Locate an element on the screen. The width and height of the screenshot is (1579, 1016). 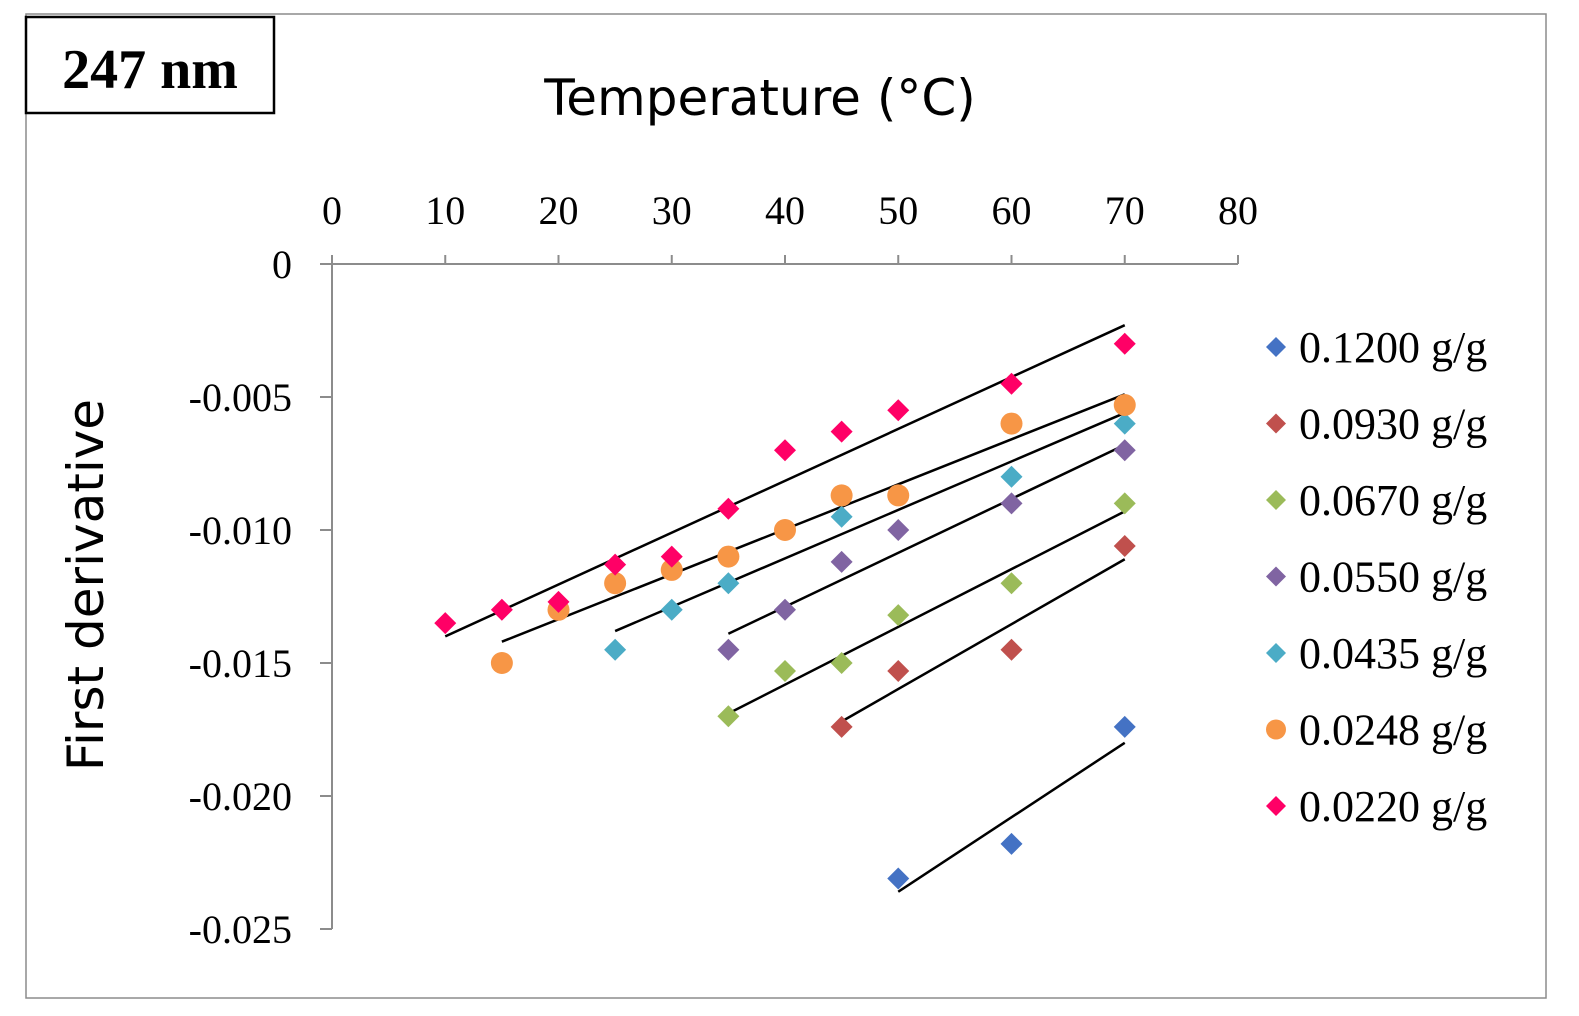
data-point-0-0248-g-g-x35 is located at coordinates (728, 556).